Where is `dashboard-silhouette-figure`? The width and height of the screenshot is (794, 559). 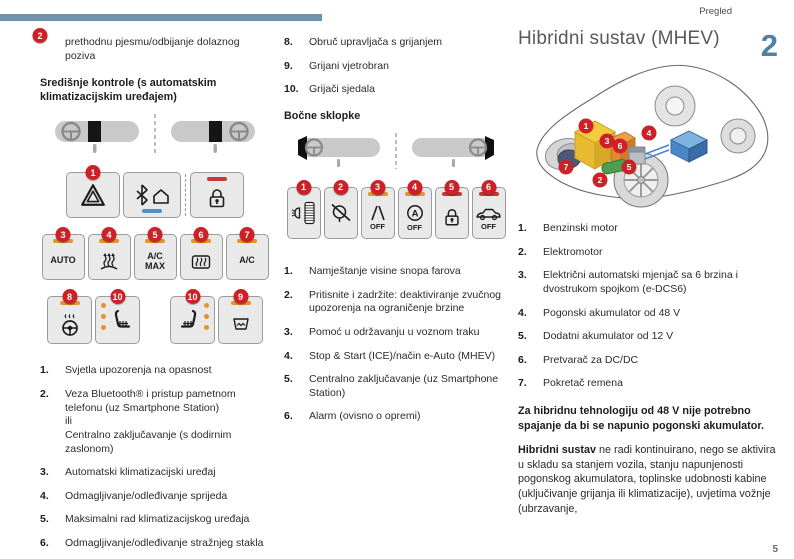
dashboard-silhouette-figure is located at coordinates (396, 150).